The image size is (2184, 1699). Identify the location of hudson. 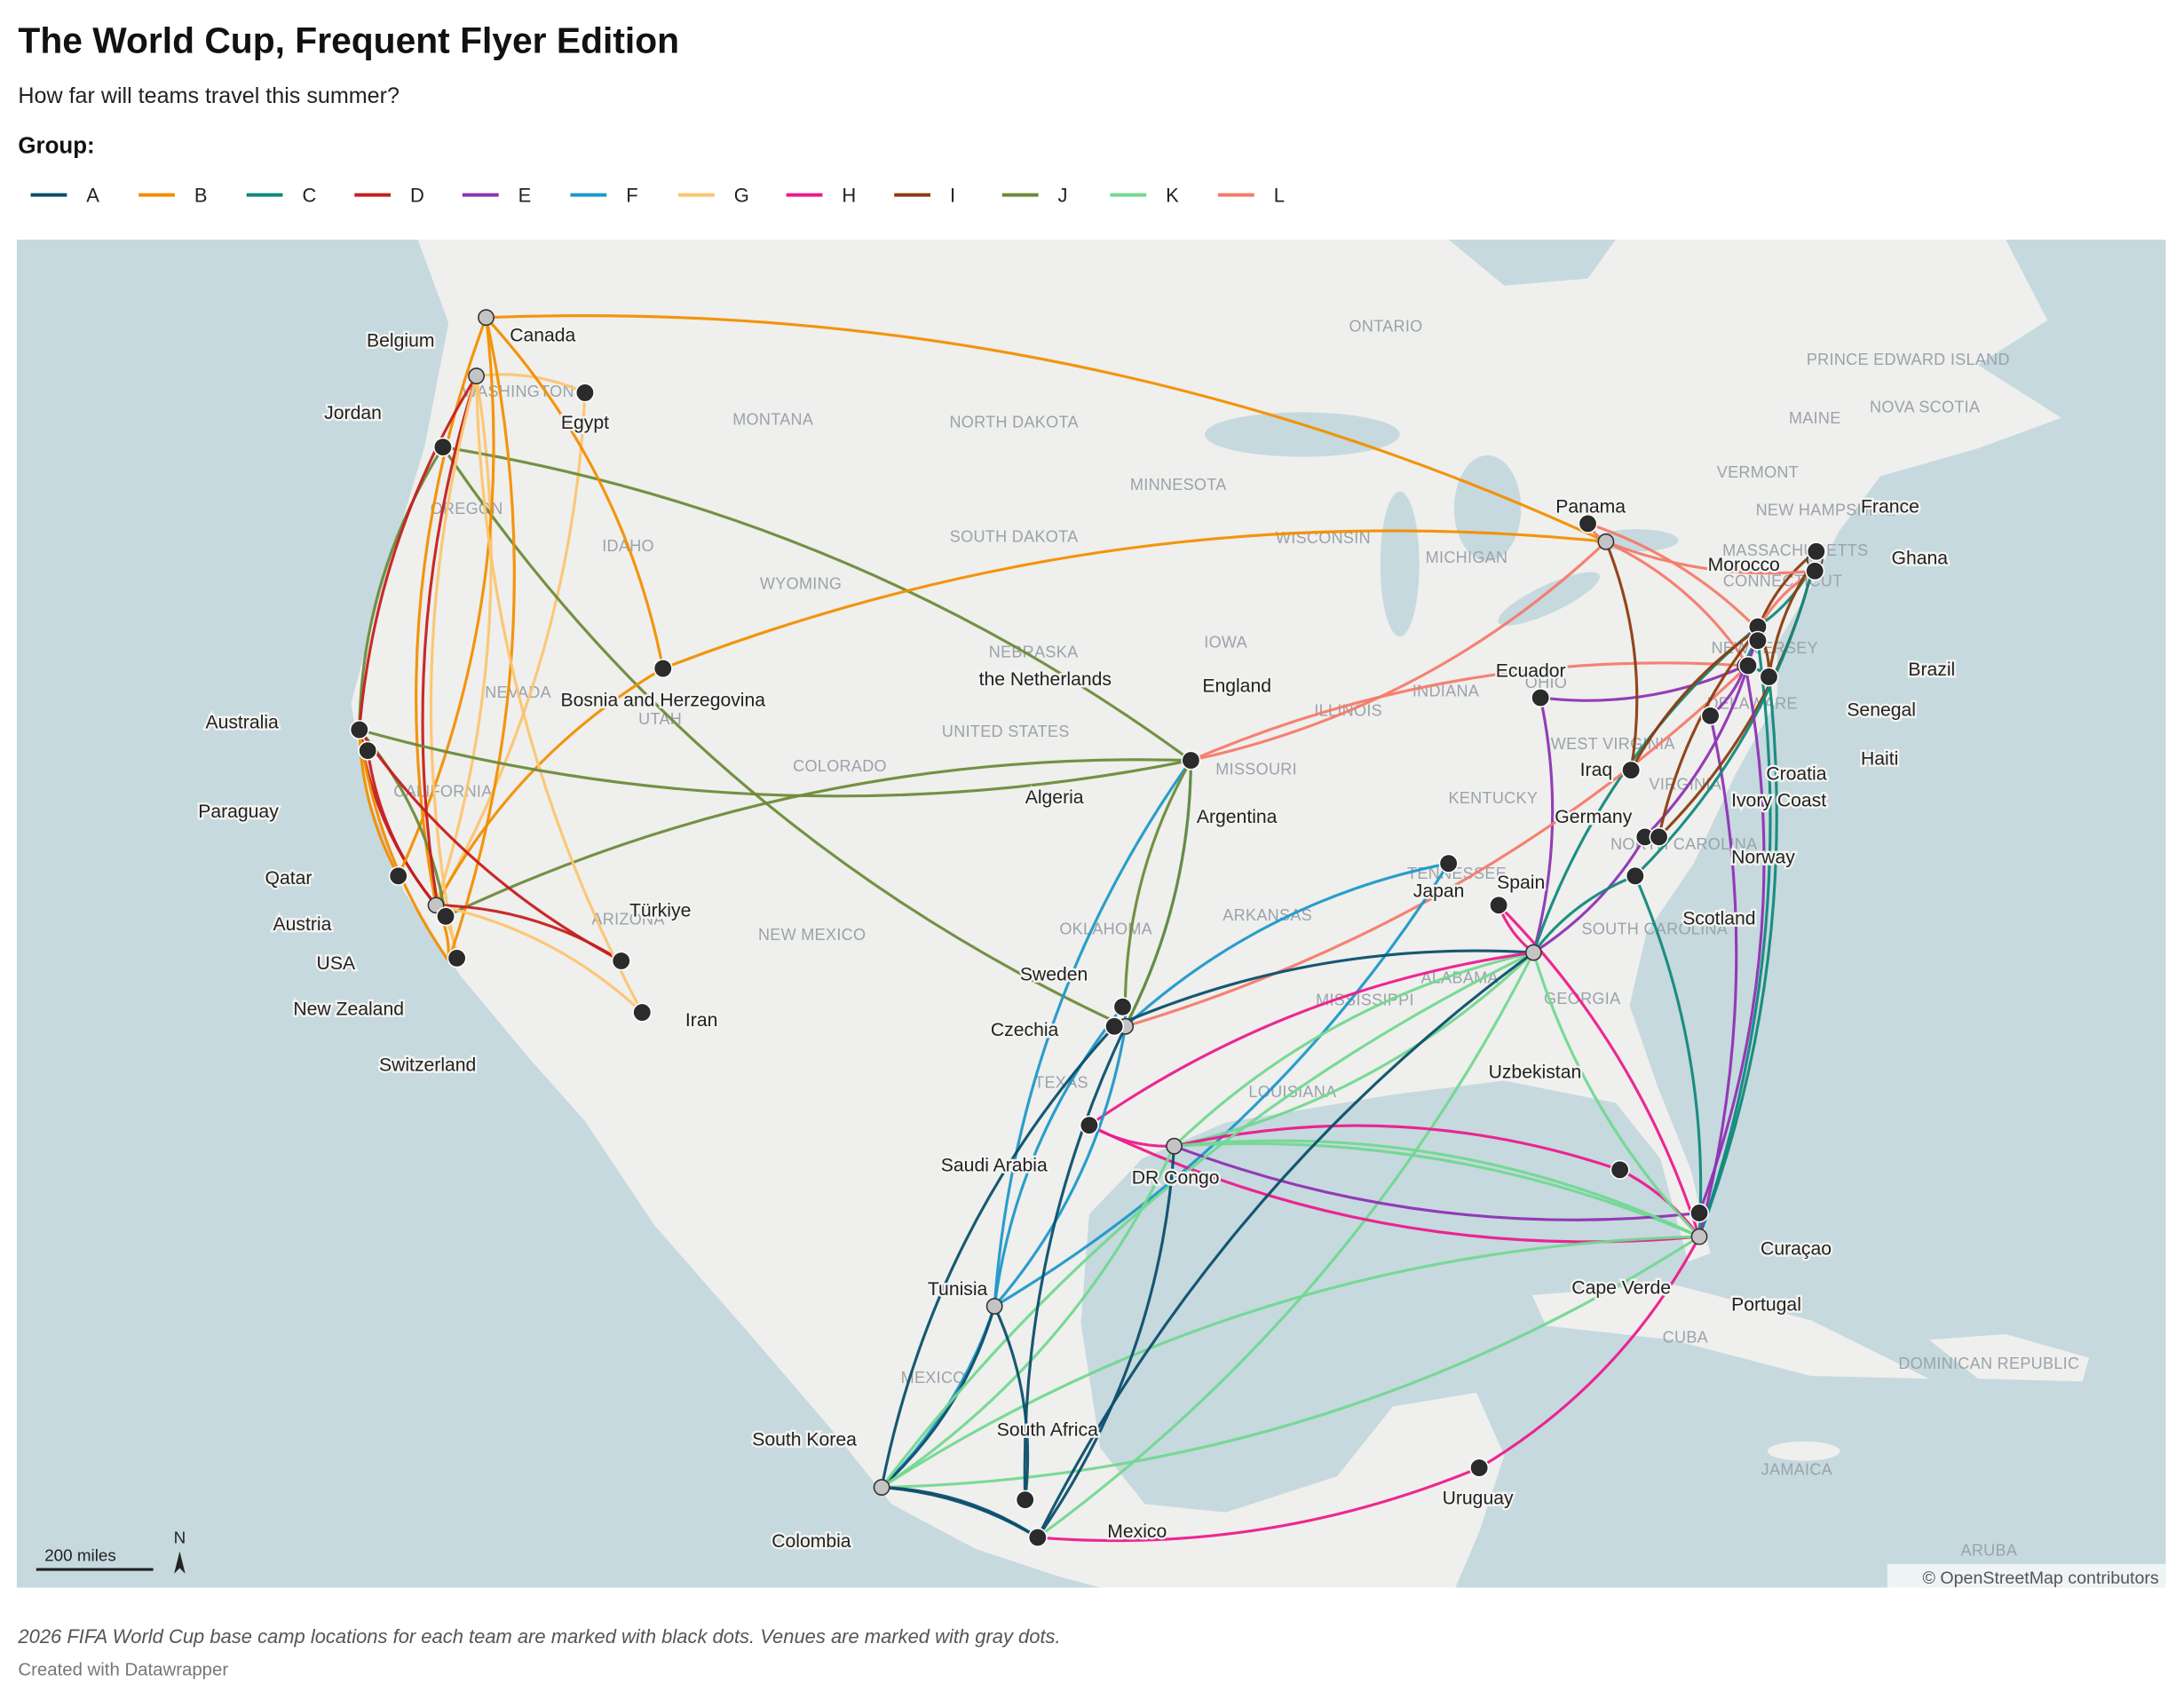
(1532, 262).